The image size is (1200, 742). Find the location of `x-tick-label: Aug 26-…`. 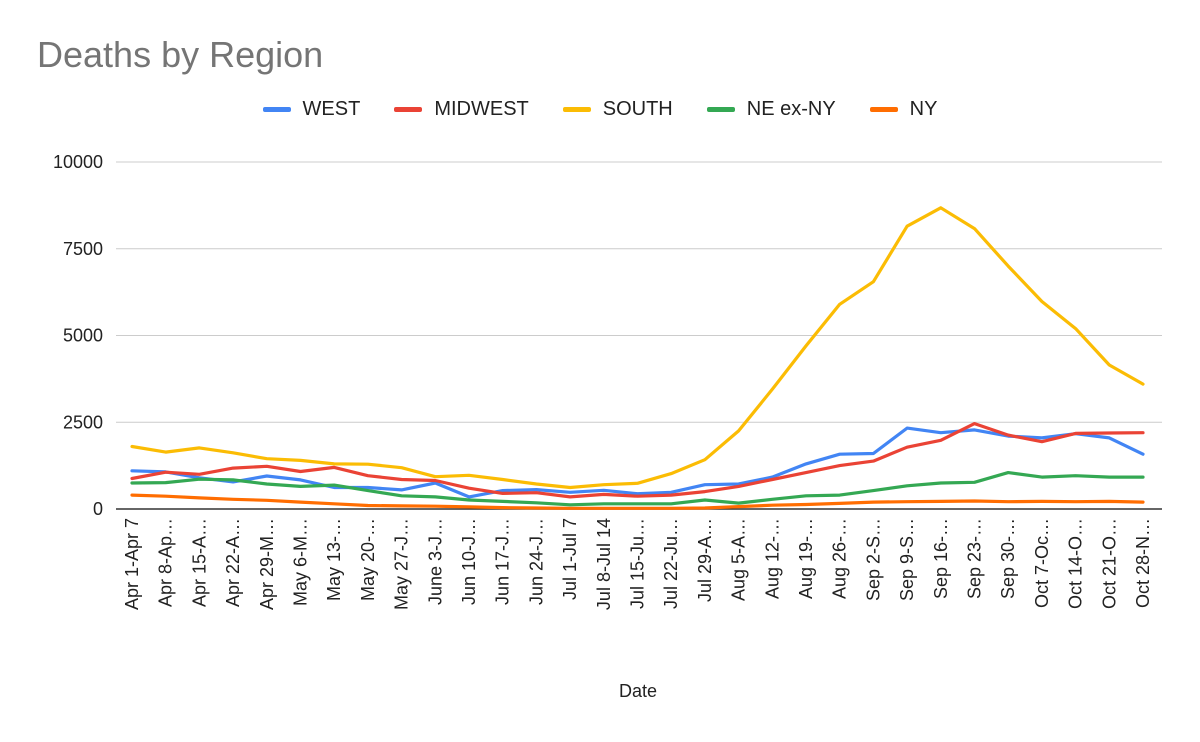

x-tick-label: Aug 26-… is located at coordinates (840, 558).